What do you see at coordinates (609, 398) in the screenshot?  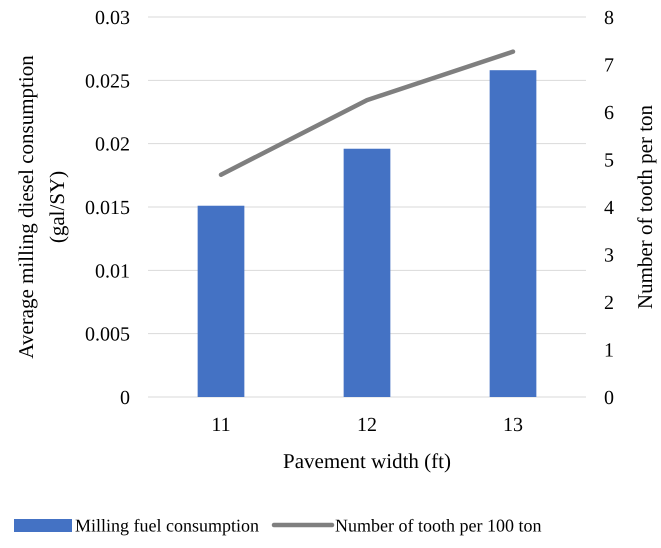 I see `y2-tick-label: 0` at bounding box center [609, 398].